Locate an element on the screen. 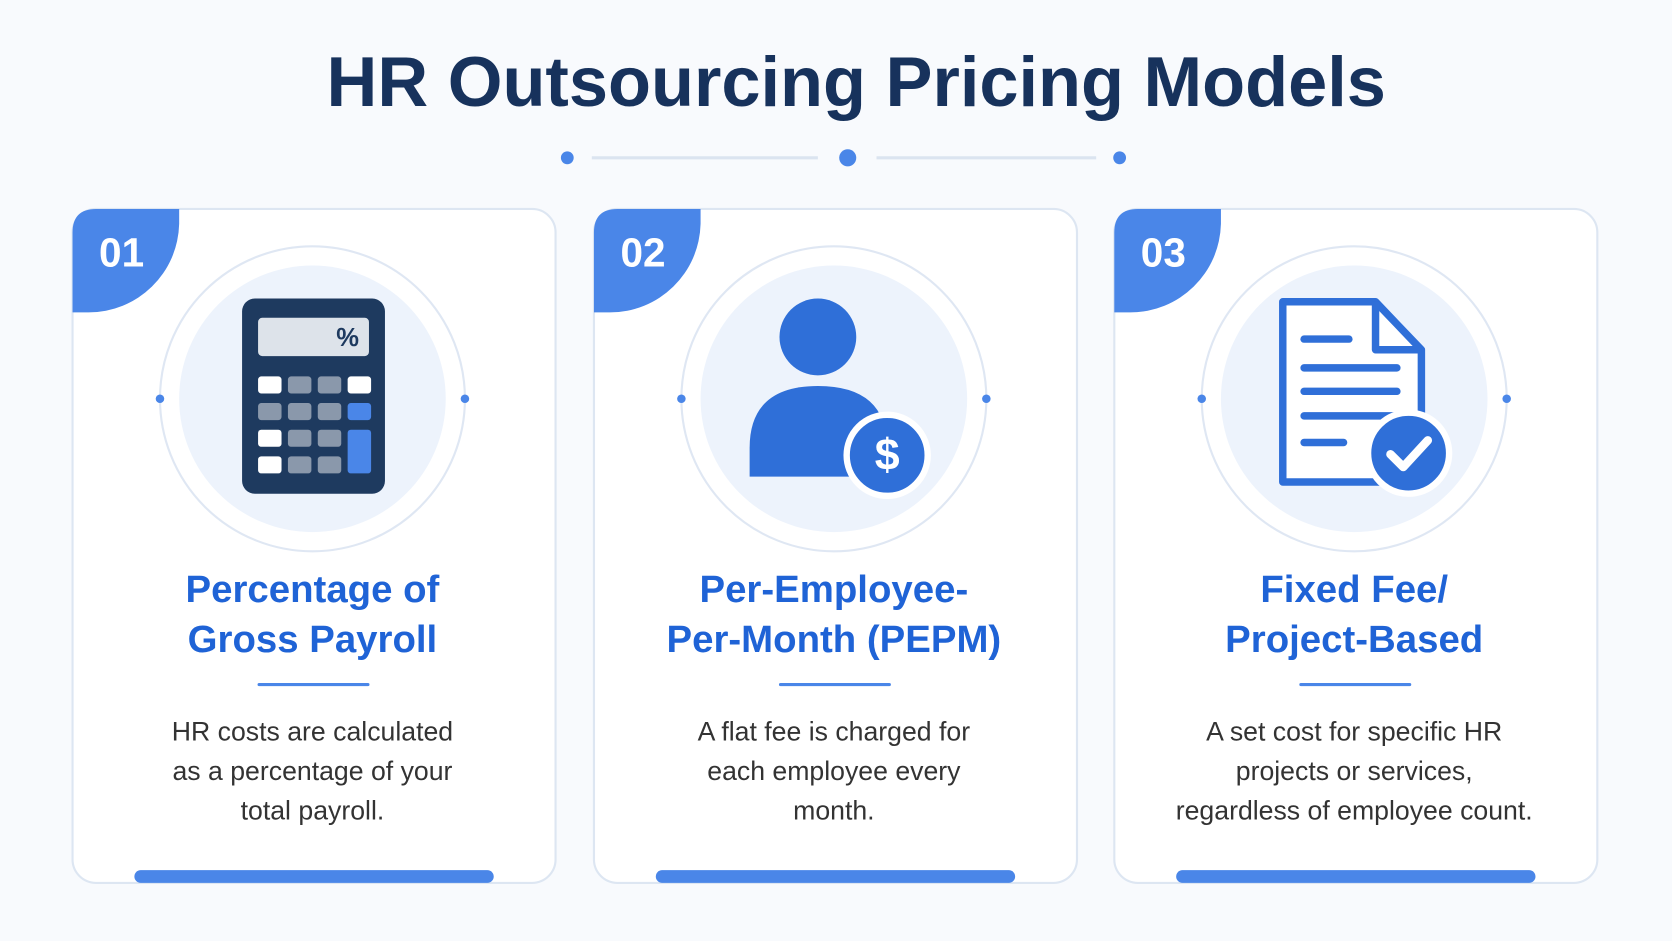  card-description: total payroll. is located at coordinates (313, 811).